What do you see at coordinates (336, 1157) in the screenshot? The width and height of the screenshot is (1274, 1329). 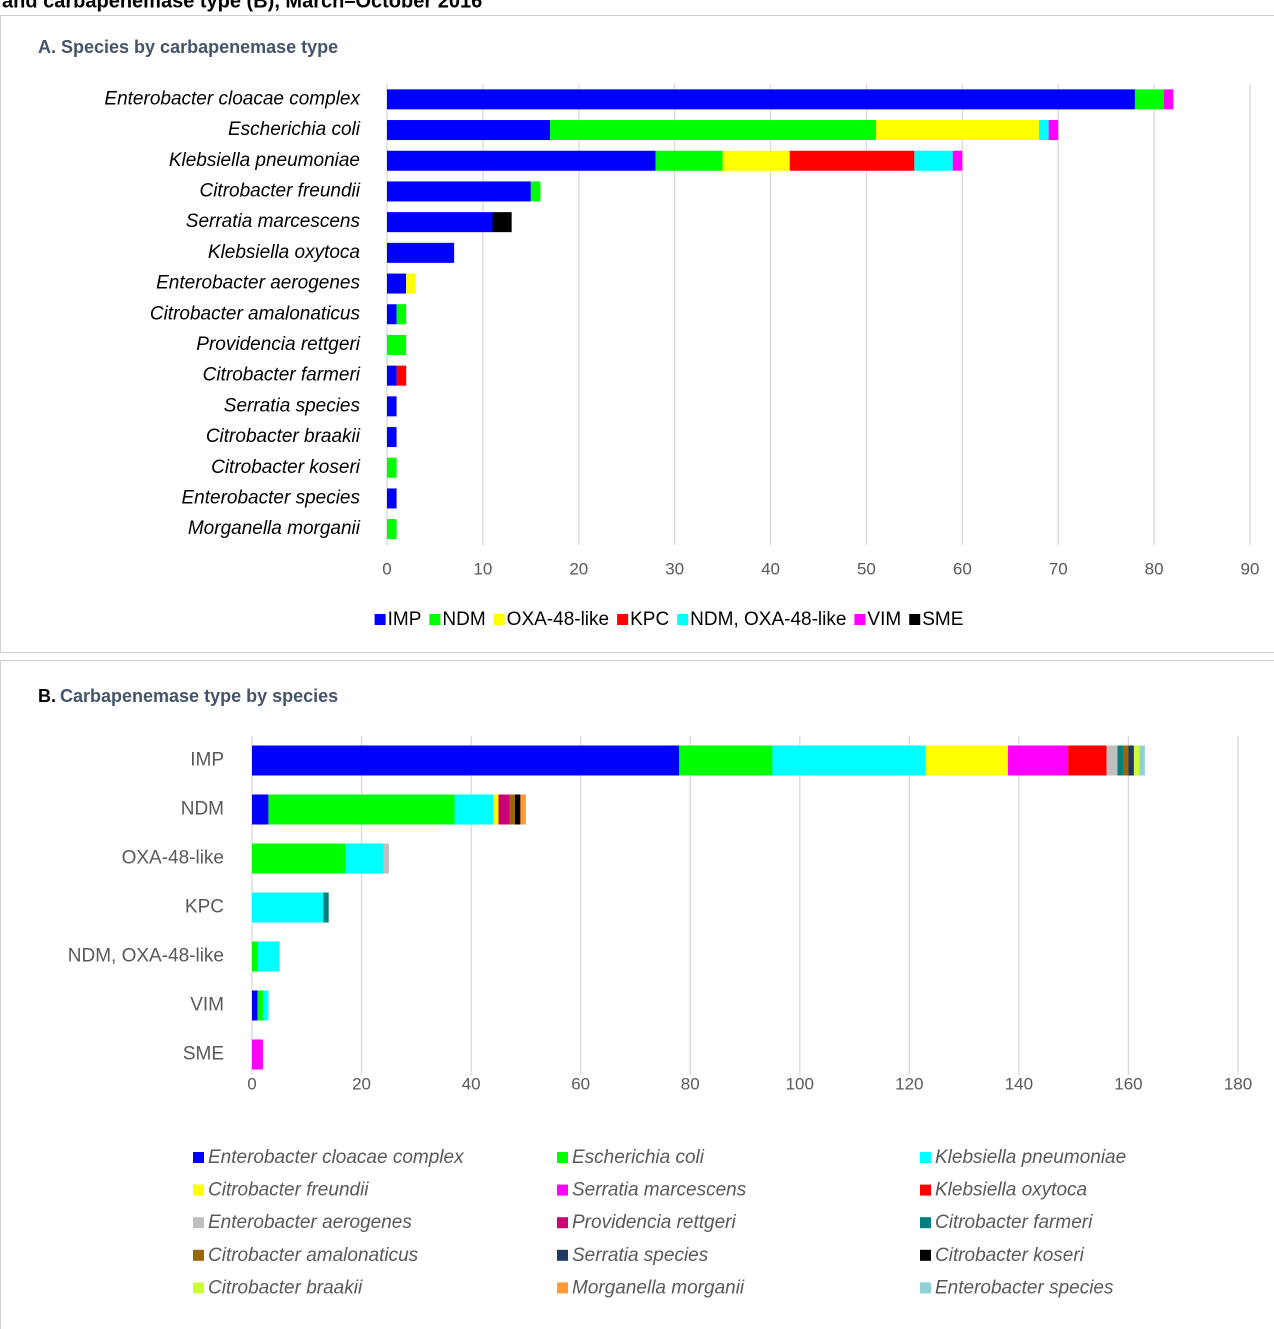 I see `legend-label: Enterobacter cloacae complex` at bounding box center [336, 1157].